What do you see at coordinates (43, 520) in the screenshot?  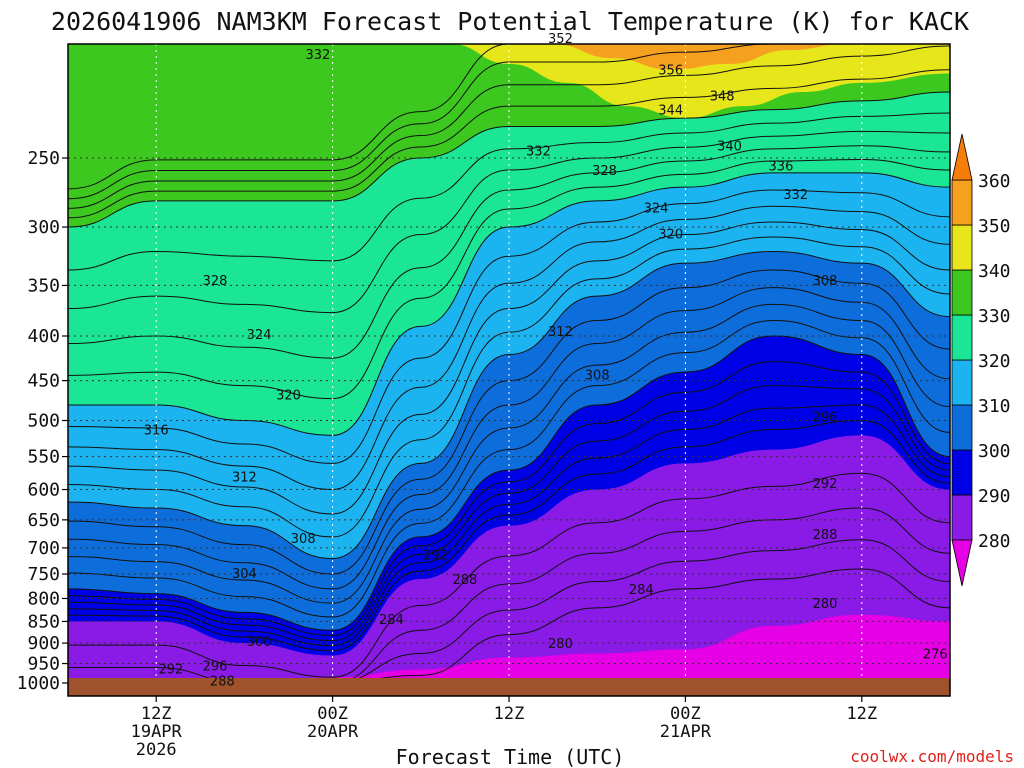 I see `y-tick-label: 650` at bounding box center [43, 520].